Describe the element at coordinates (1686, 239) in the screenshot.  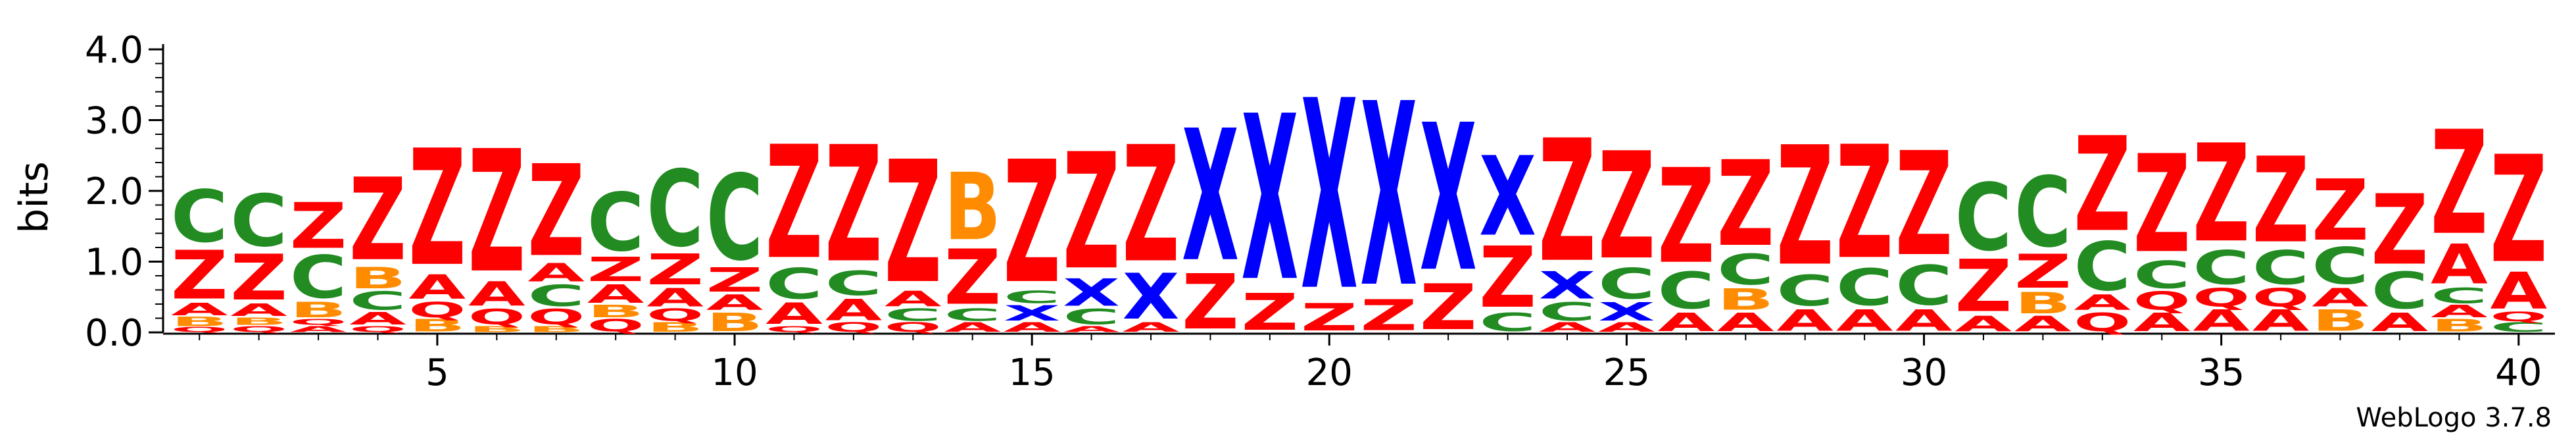
I see `logo-column-26: ACZ` at that location.